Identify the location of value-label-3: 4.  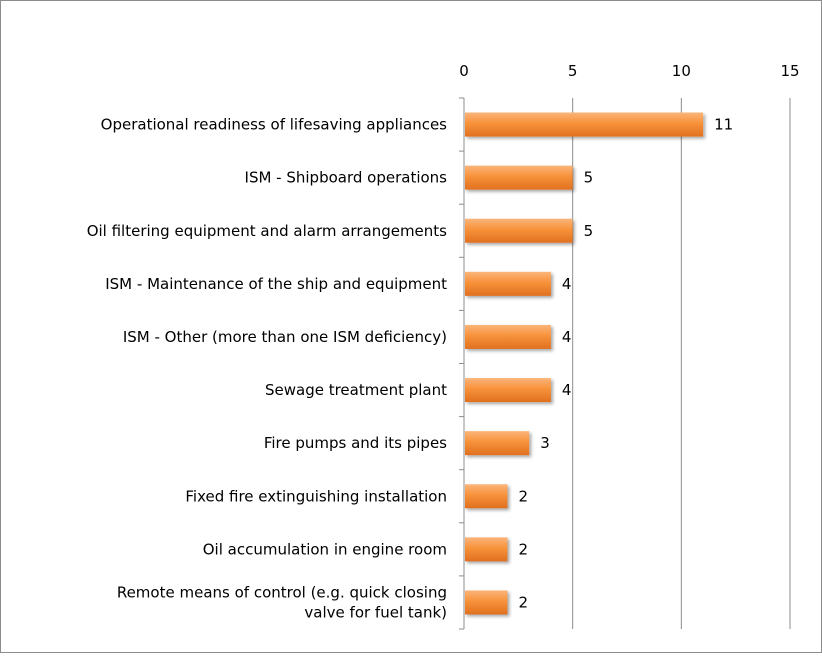
(567, 284).